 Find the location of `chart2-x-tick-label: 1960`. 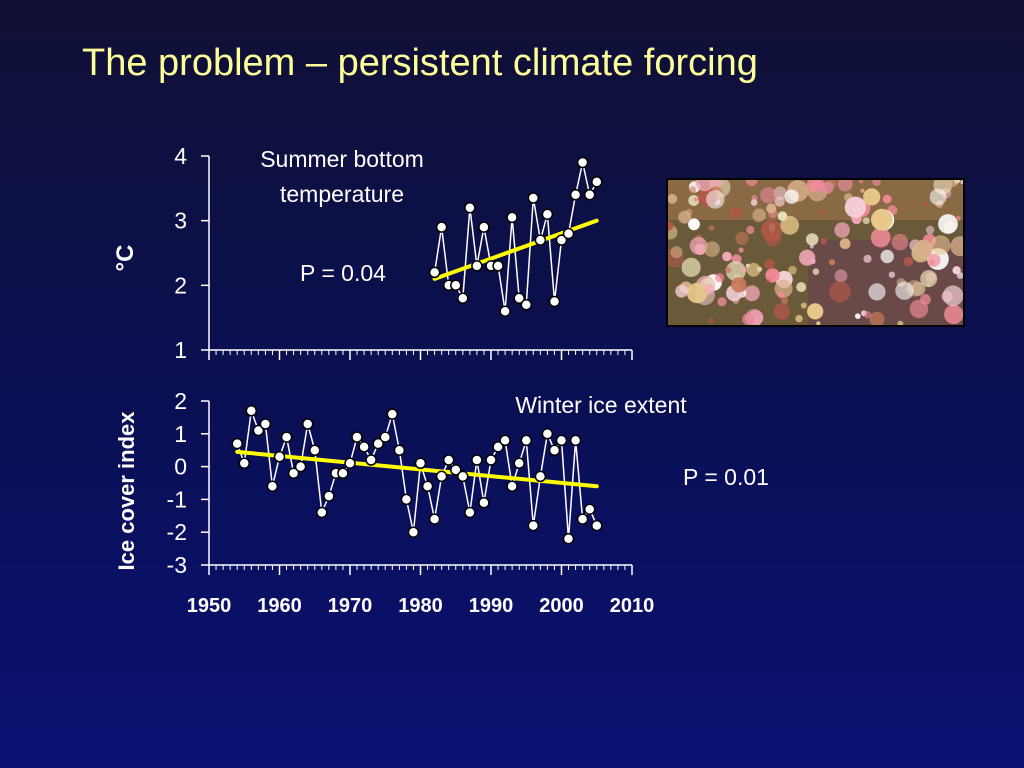

chart2-x-tick-label: 1960 is located at coordinates (279, 606).